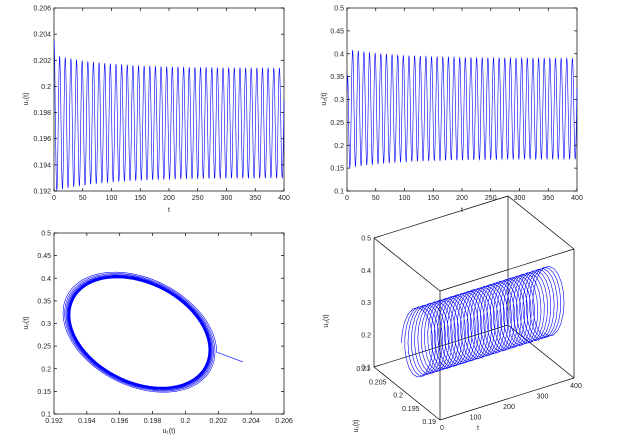  Describe the element at coordinates (366, 335) in the screenshot. I see `z-tick-label: 0.2` at that location.